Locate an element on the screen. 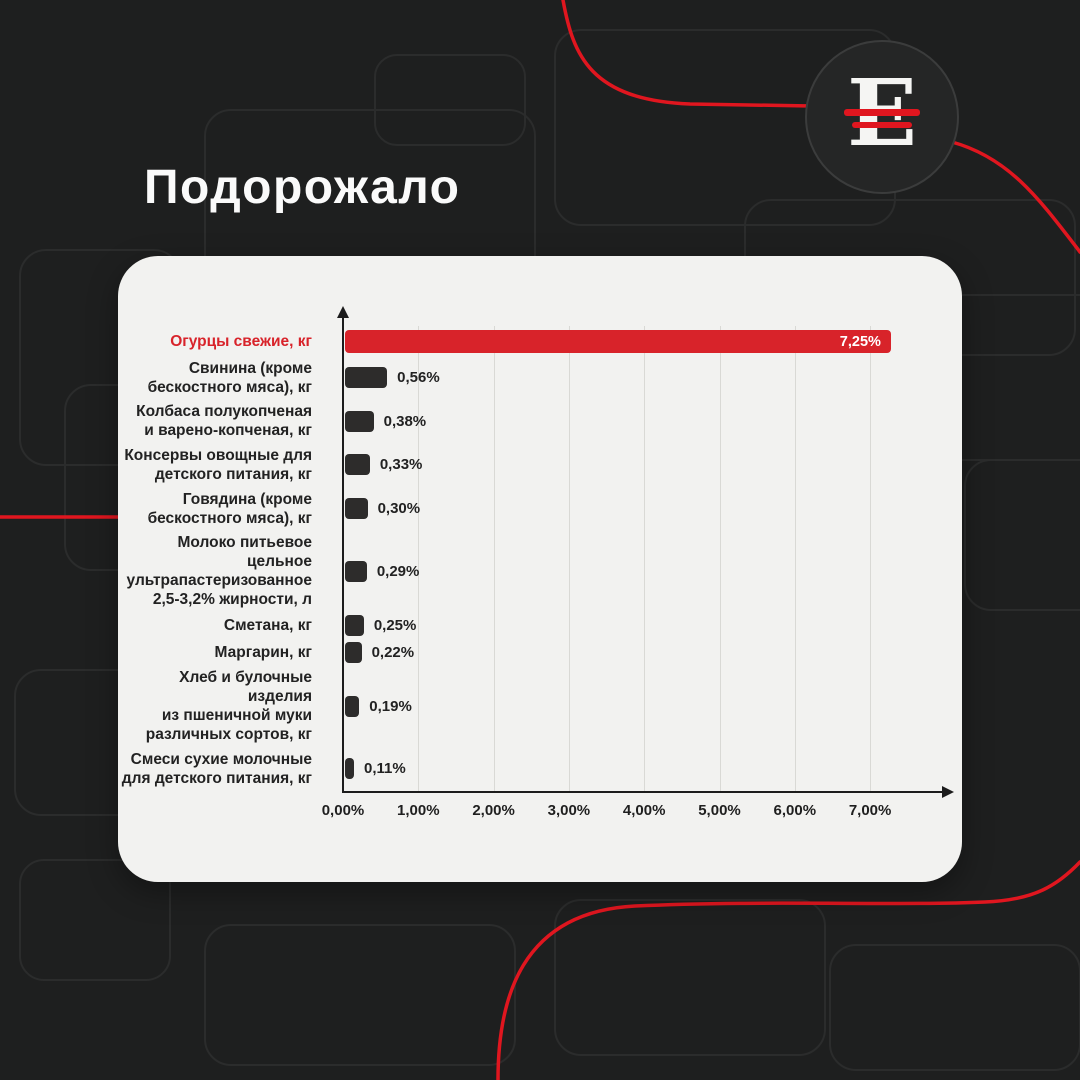 Image resolution: width=1080 pixels, height=1080 pixels. category-label: Огурцы свежие, кг is located at coordinates (241, 341).